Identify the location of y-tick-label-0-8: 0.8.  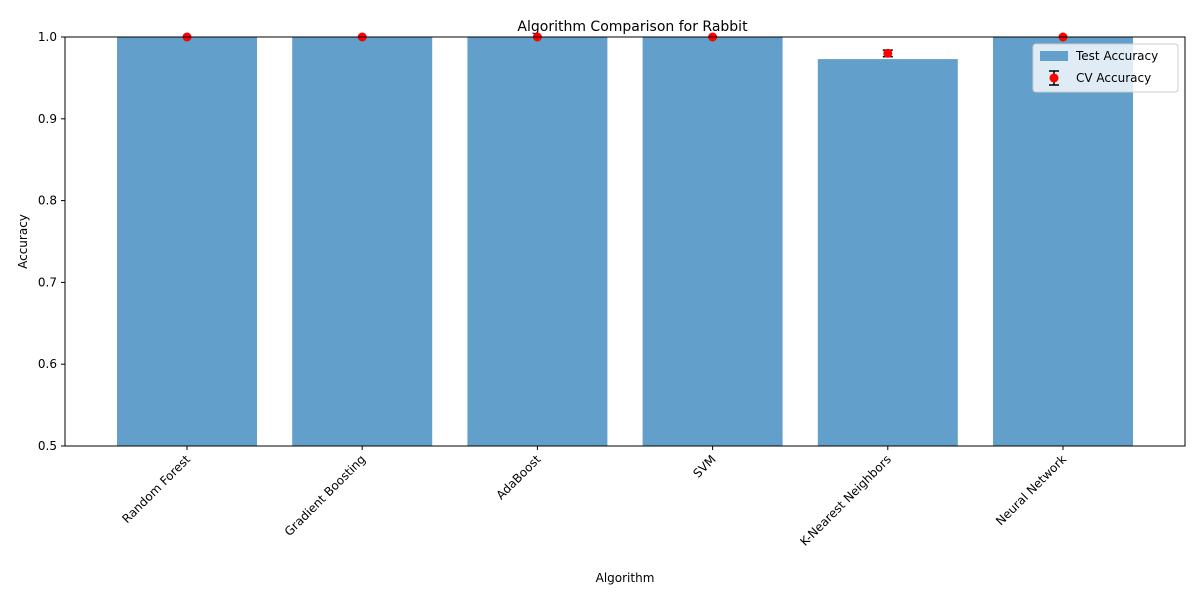
(47, 201).